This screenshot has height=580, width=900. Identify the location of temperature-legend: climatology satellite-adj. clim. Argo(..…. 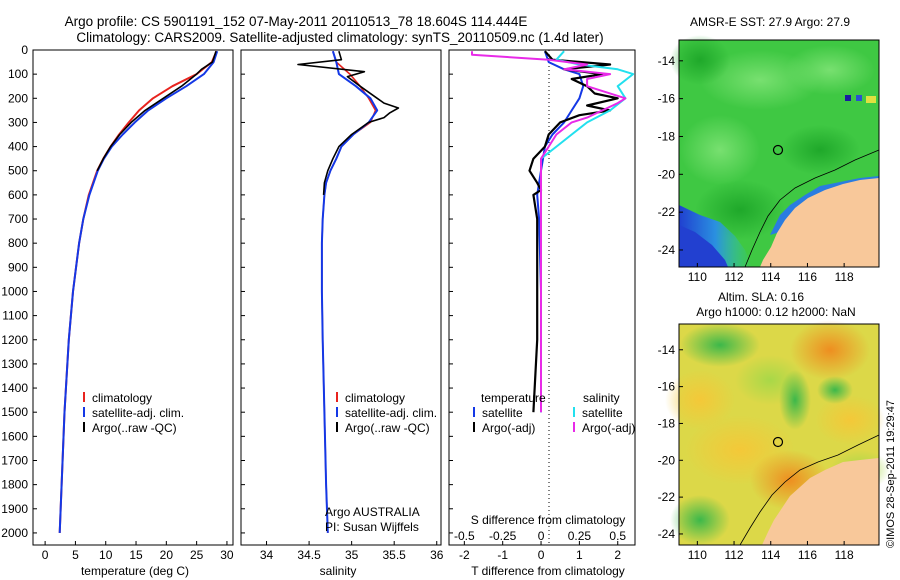
(133, 413).